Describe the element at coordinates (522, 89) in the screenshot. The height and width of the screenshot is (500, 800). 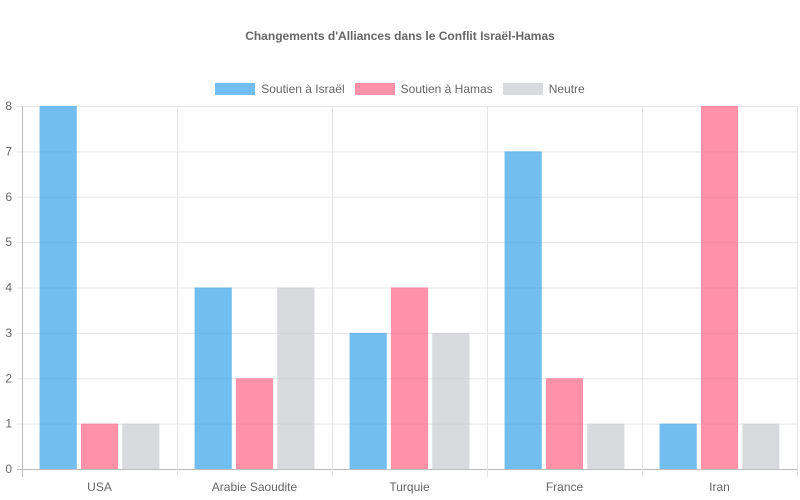
I see `legend-swatch-neutre` at that location.